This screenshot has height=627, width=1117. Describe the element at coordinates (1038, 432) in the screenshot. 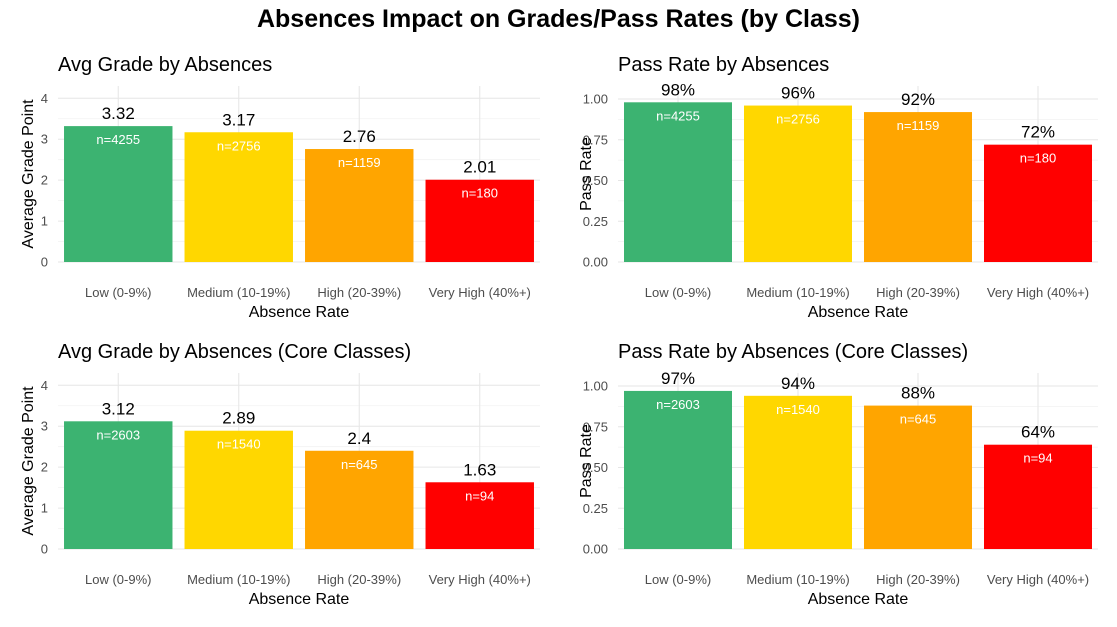

I see `bar-value-label: 64%` at that location.